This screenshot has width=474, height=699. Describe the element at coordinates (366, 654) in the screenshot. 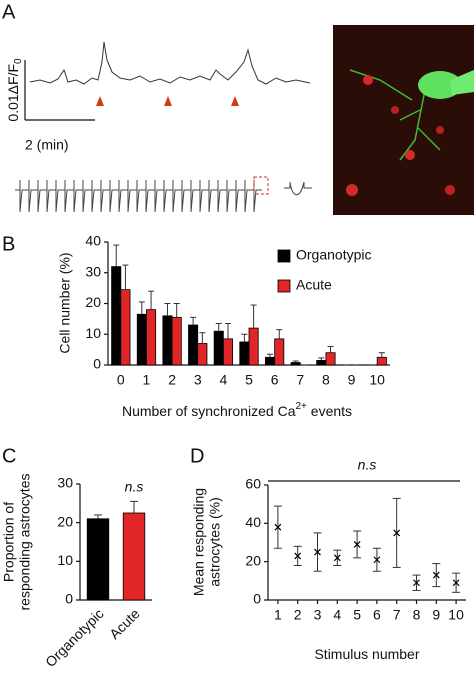

I see `x-axis-label: Stimulus number` at that location.